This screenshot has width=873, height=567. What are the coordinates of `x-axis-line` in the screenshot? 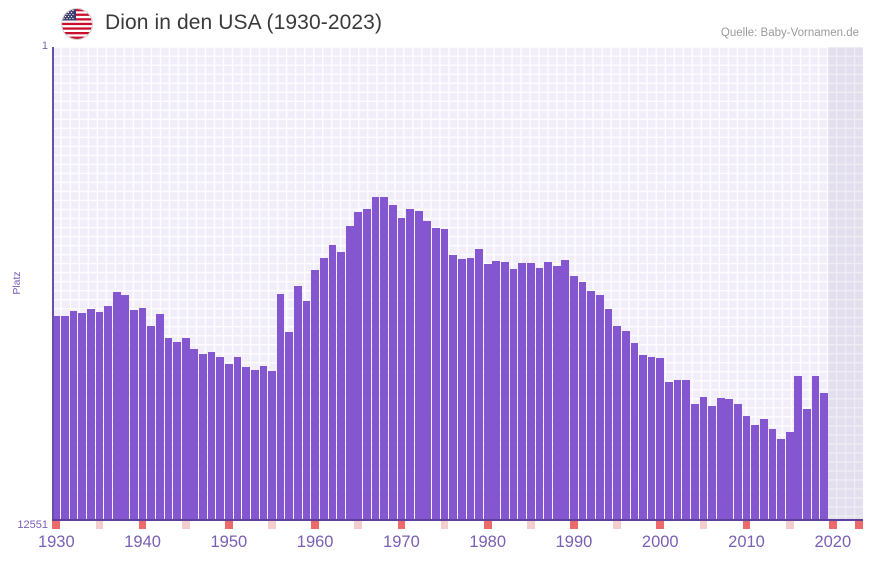 It's located at (457, 520).